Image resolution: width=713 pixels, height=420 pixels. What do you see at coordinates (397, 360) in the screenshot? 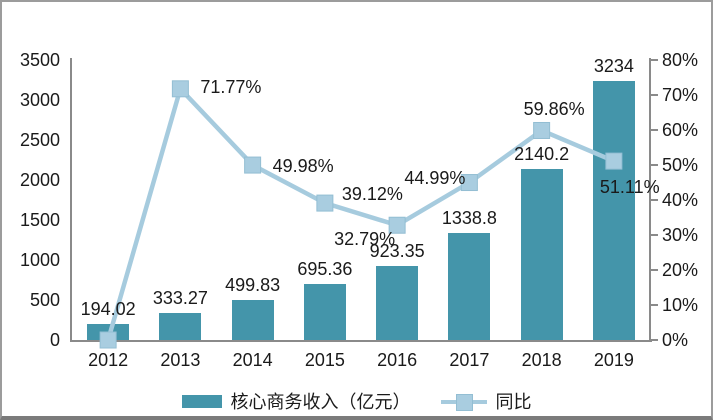
I see `x-tick-2016: 2016` at bounding box center [397, 360].